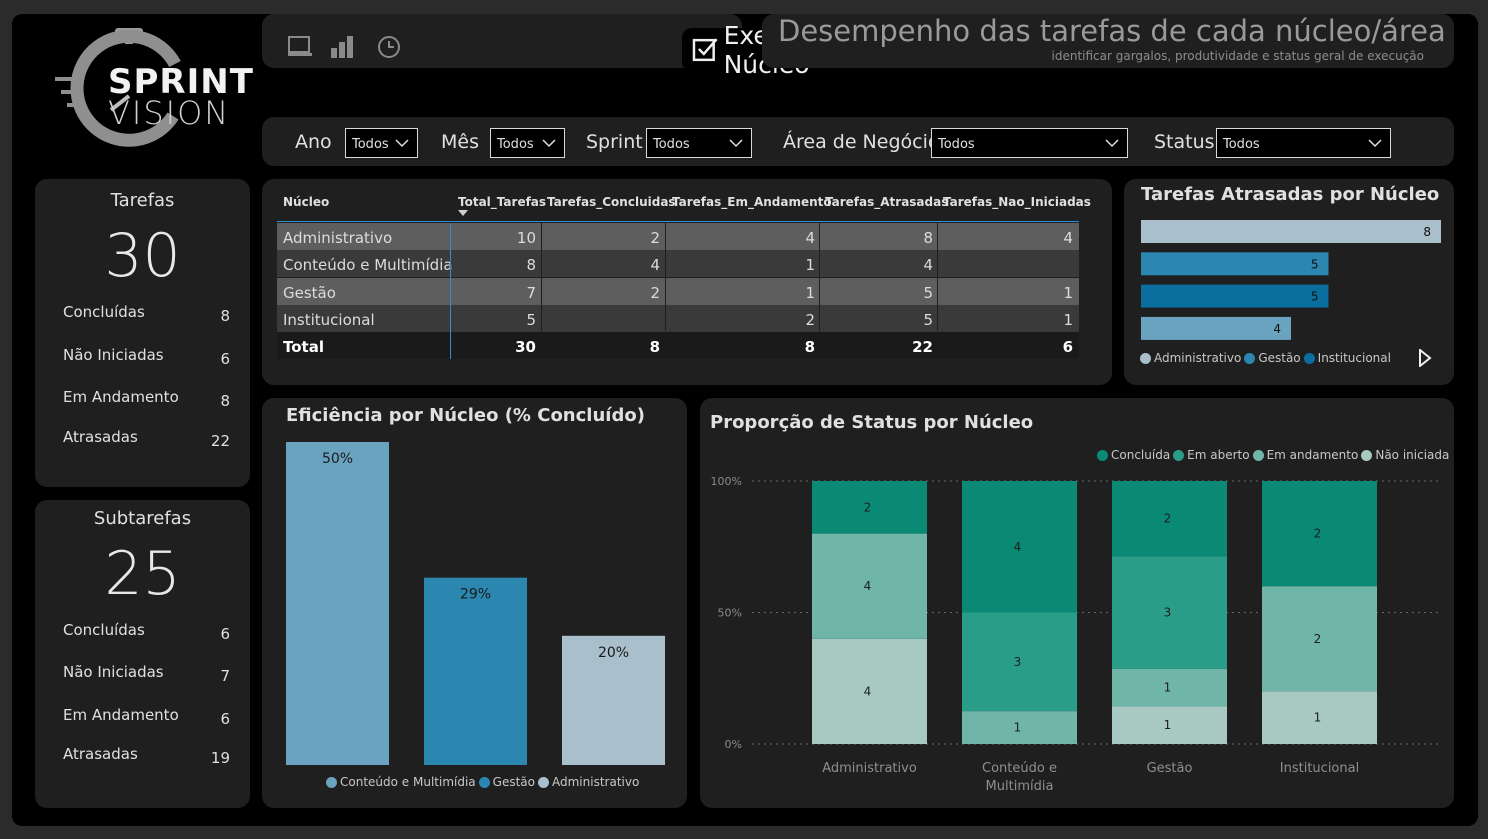 Image resolution: width=1488 pixels, height=839 pixels. What do you see at coordinates (809, 347) in the screenshot?
I see `cell-em-andamento: 8` at bounding box center [809, 347].